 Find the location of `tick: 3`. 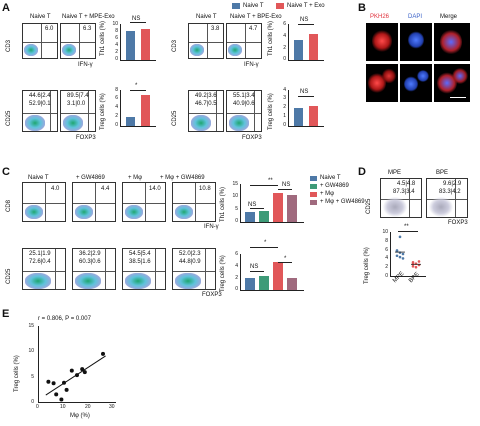

tick: 3 is located at coordinates (284, 98).